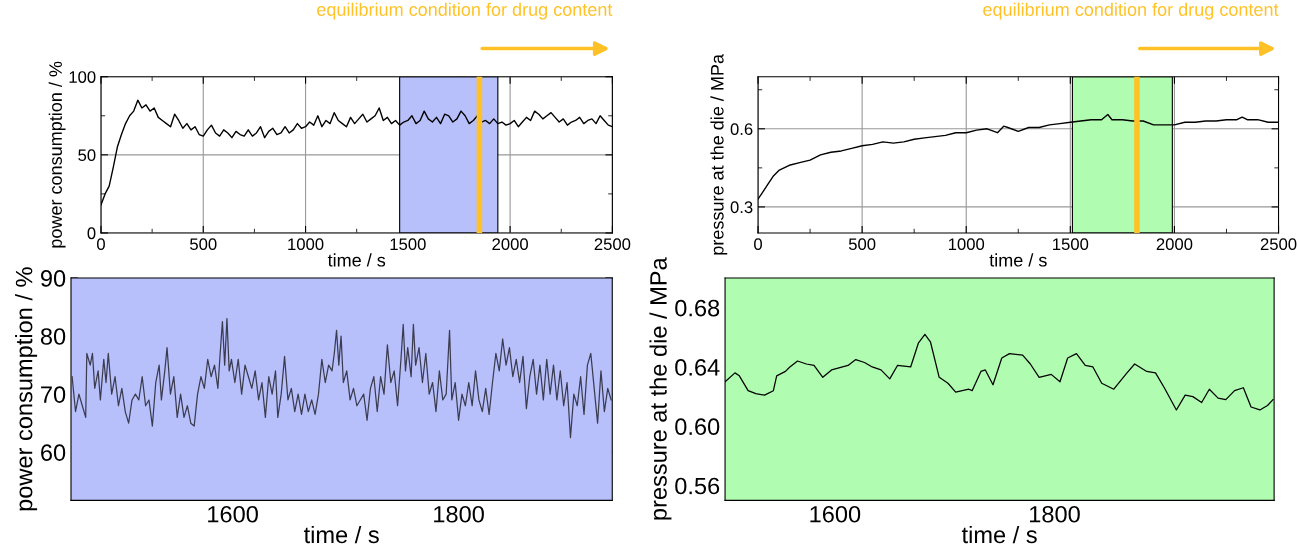  What do you see at coordinates (53, 452) in the screenshot?
I see `y-tick-label: 60` at bounding box center [53, 452].